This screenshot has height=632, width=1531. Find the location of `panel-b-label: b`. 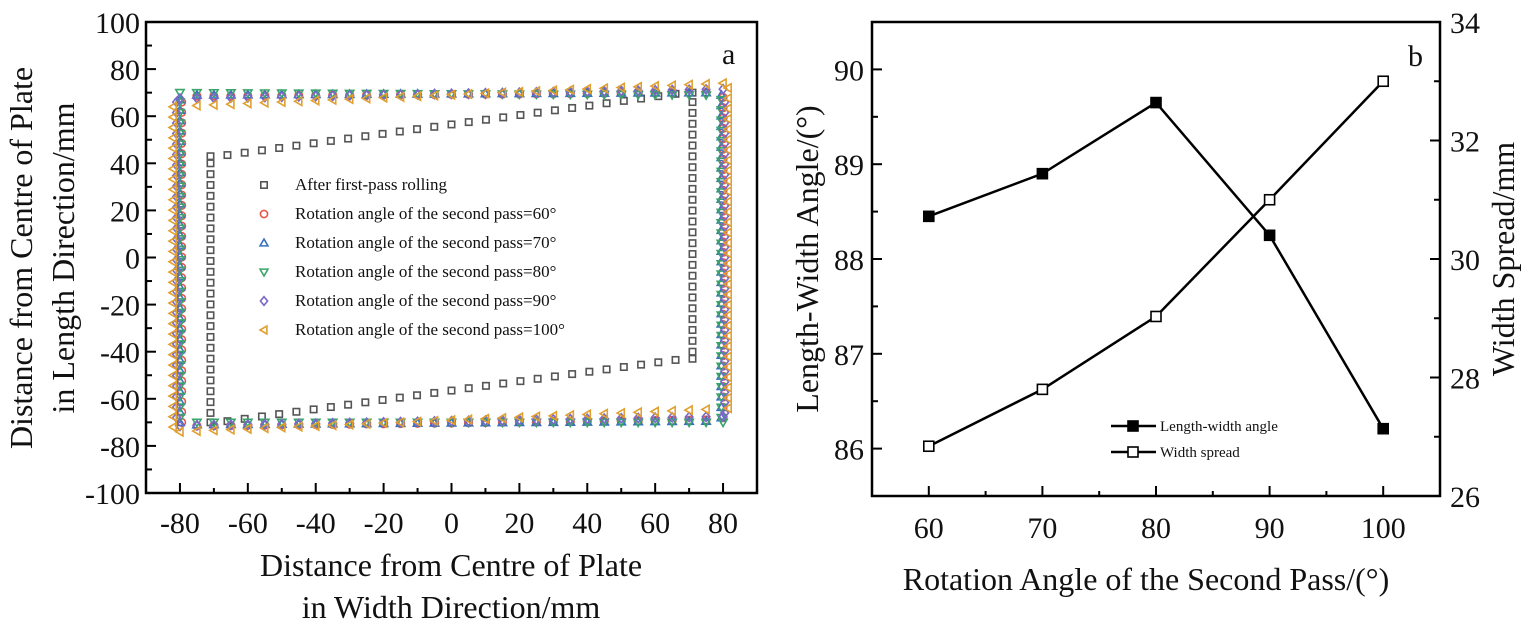

panel-b-label: b is located at coordinates (1415, 56).